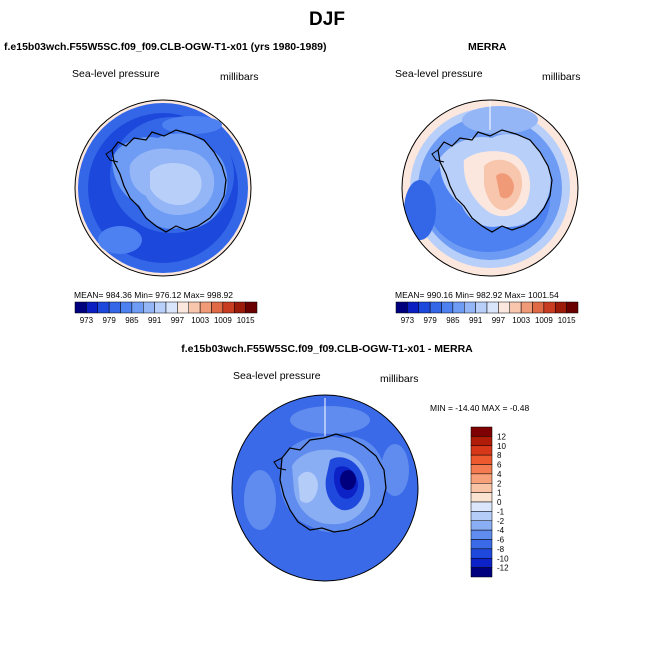  I want to click on panel1-stats: MEAN= 984.36 Min= 976.12 Max= 998.92, so click(154, 295).